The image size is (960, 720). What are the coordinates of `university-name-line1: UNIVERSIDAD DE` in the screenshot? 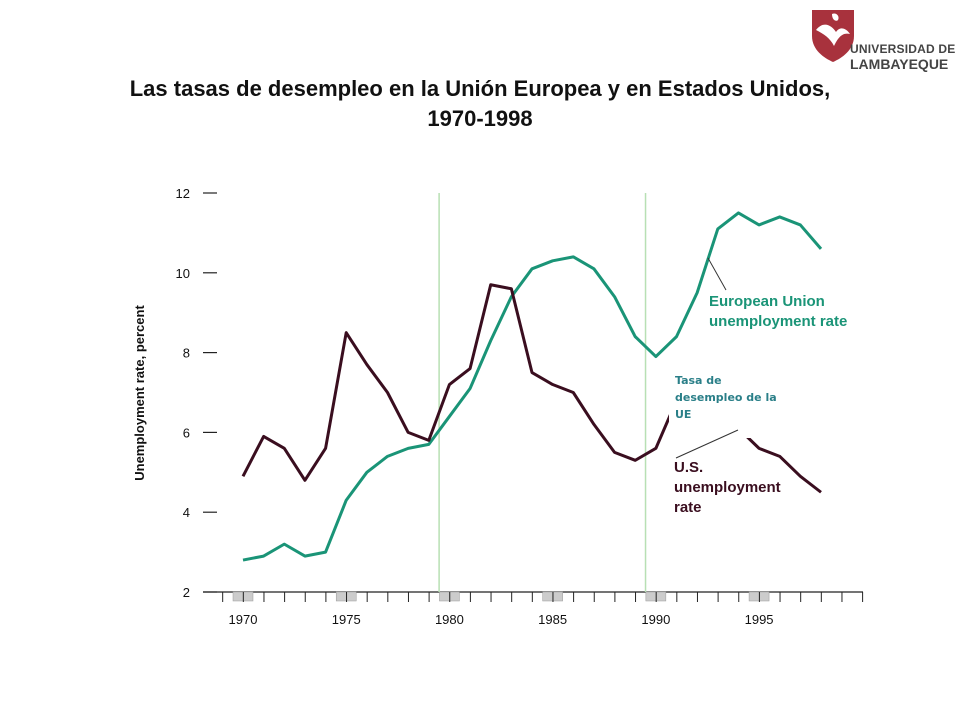 It's located at (903, 49).